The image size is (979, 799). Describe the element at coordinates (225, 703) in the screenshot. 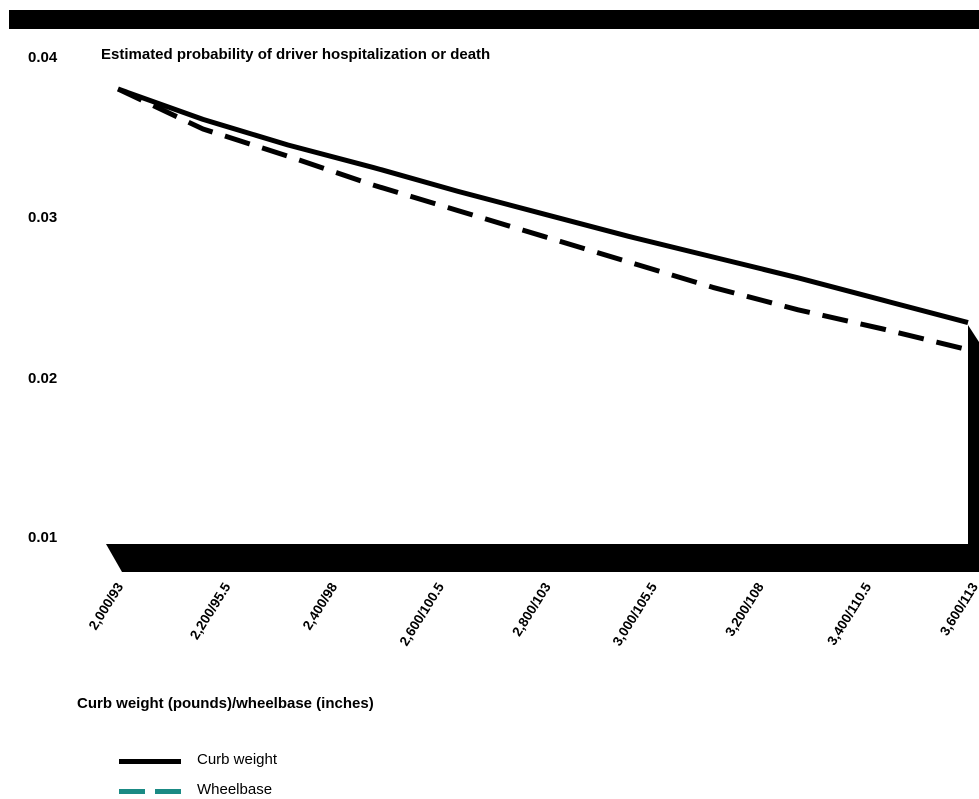

I see `x-axis-label: Curb weight (pounds)/wheelbase (inches)` at that location.